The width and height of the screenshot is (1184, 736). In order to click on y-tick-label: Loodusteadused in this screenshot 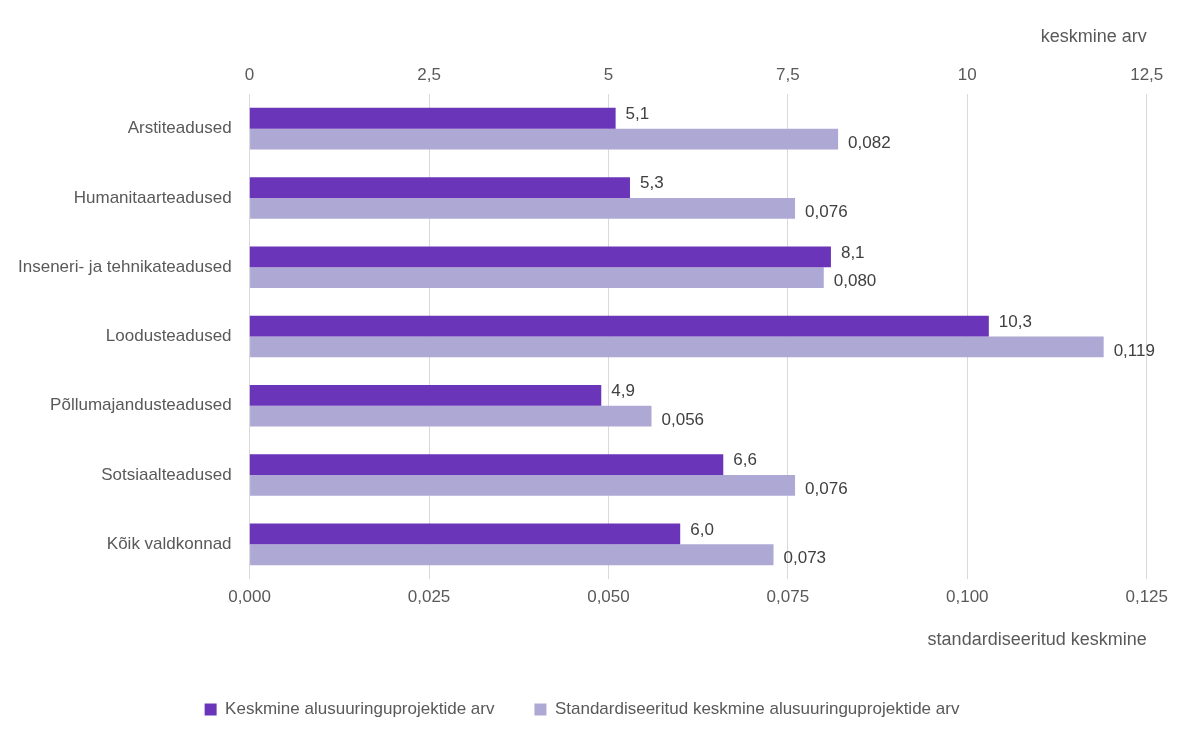, I will do `click(168, 336)`.